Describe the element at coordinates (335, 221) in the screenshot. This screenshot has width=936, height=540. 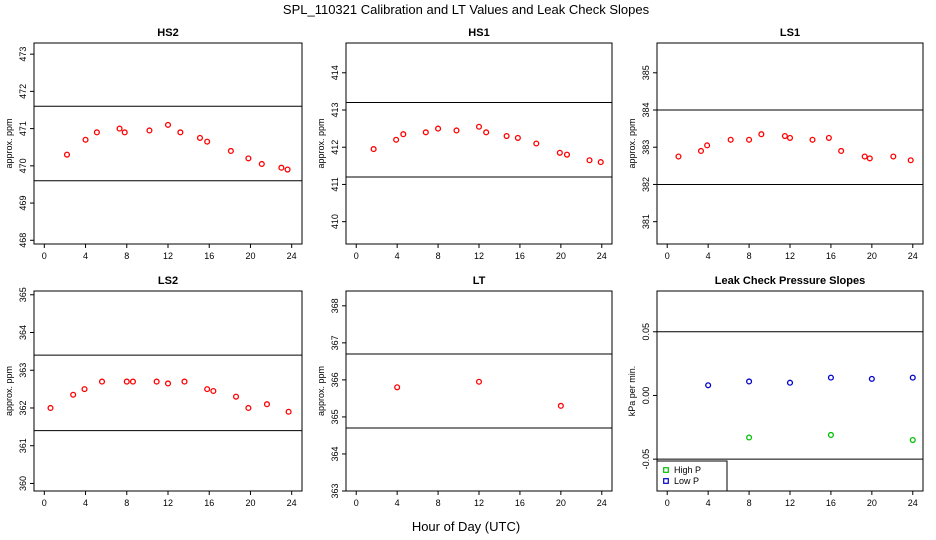
I see `y-tick-label: 410` at that location.